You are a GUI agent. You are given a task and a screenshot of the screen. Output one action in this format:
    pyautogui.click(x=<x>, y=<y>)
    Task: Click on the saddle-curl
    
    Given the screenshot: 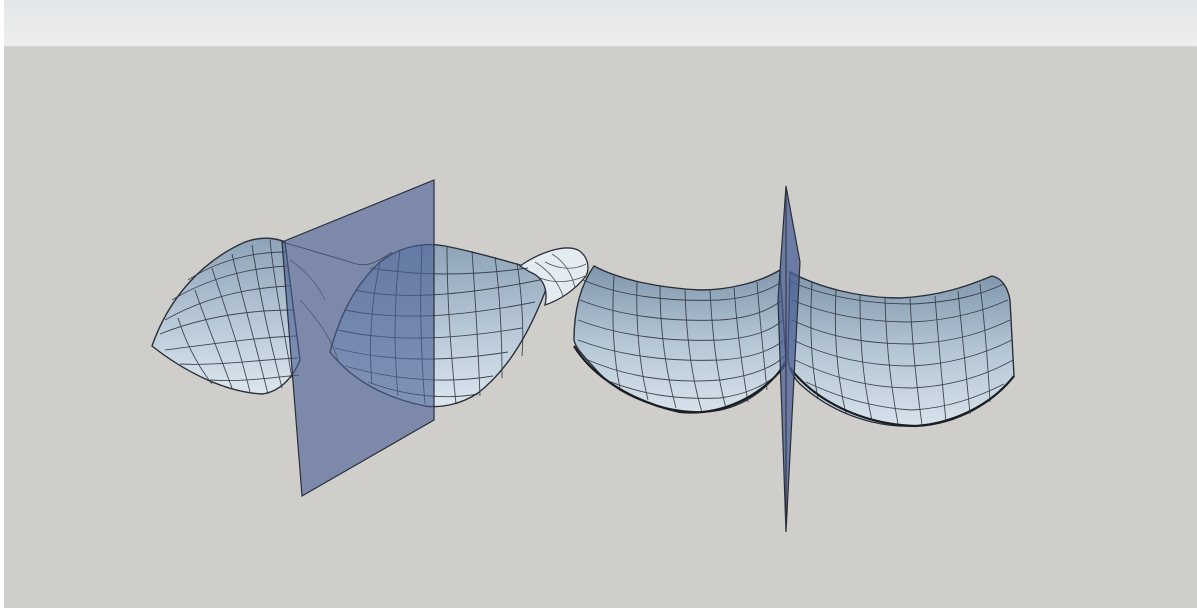 What is the action you would take?
    pyautogui.click(x=553, y=276)
    